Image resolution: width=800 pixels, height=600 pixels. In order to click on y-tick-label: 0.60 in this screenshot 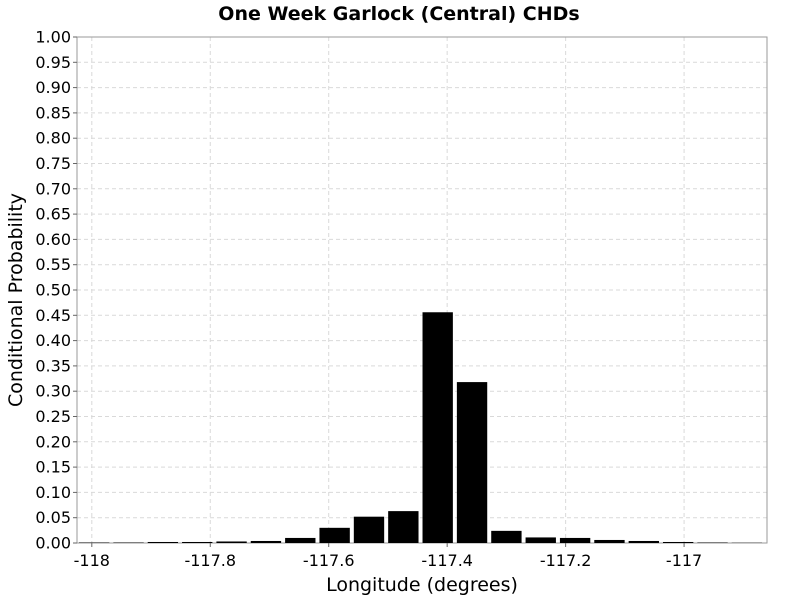, I will do `click(53, 239)`.